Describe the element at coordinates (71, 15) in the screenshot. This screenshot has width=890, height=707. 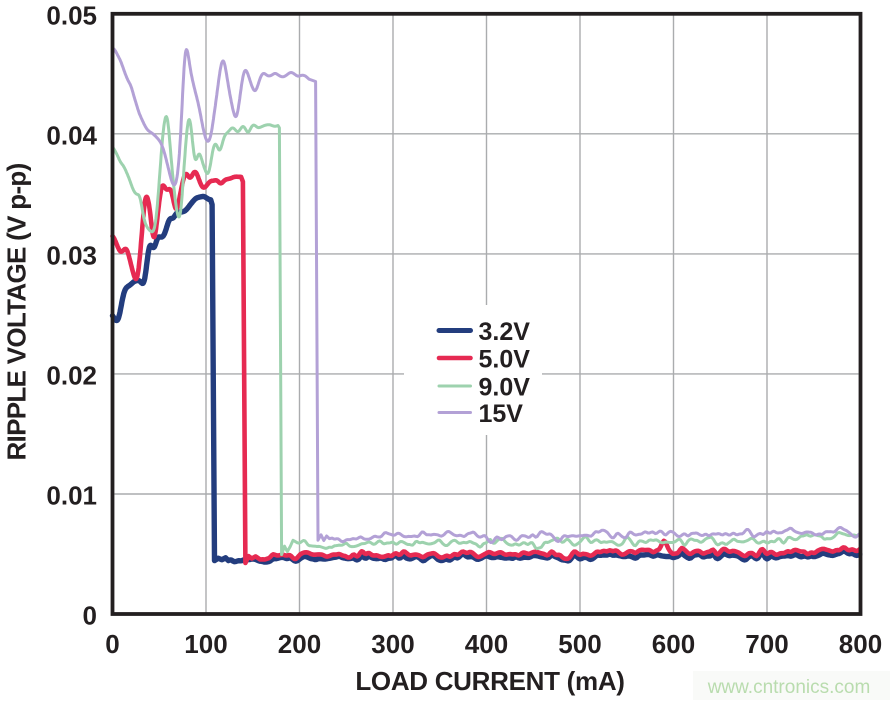
I see `svg-text: 0.05` at that location.